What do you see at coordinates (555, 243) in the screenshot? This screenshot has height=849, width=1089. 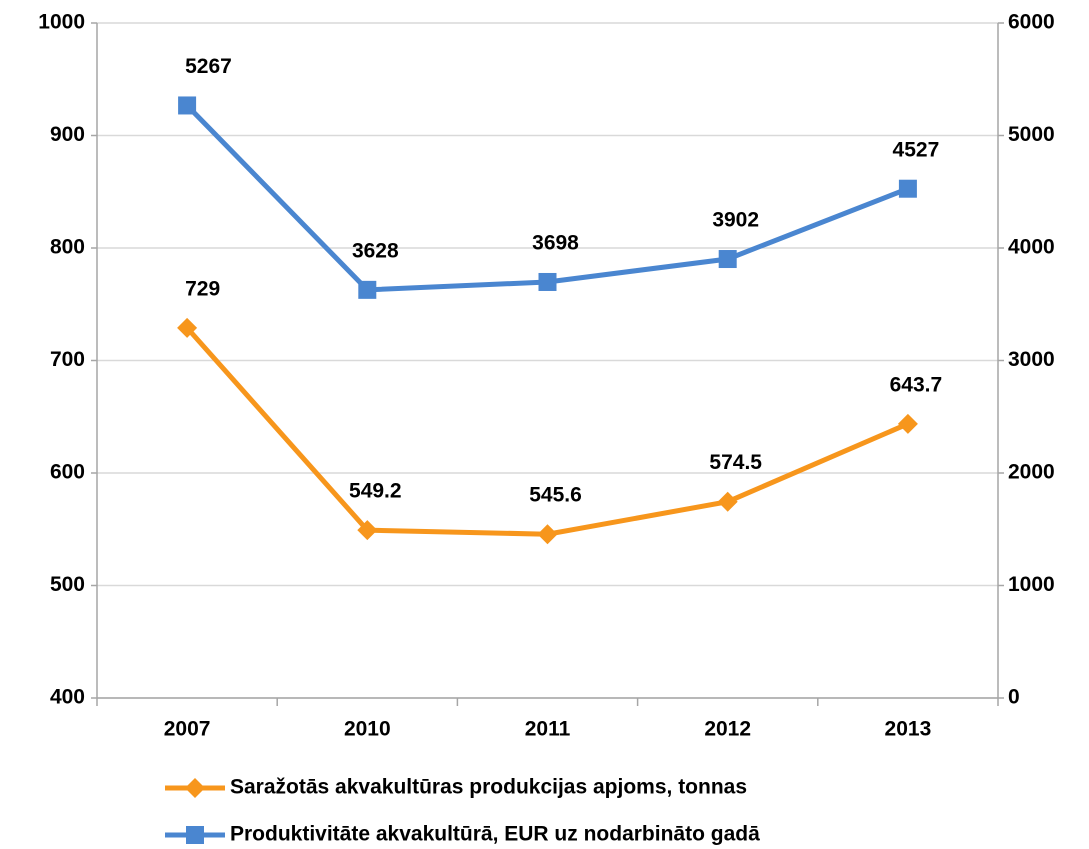 I see `data-label: 3698` at bounding box center [555, 243].